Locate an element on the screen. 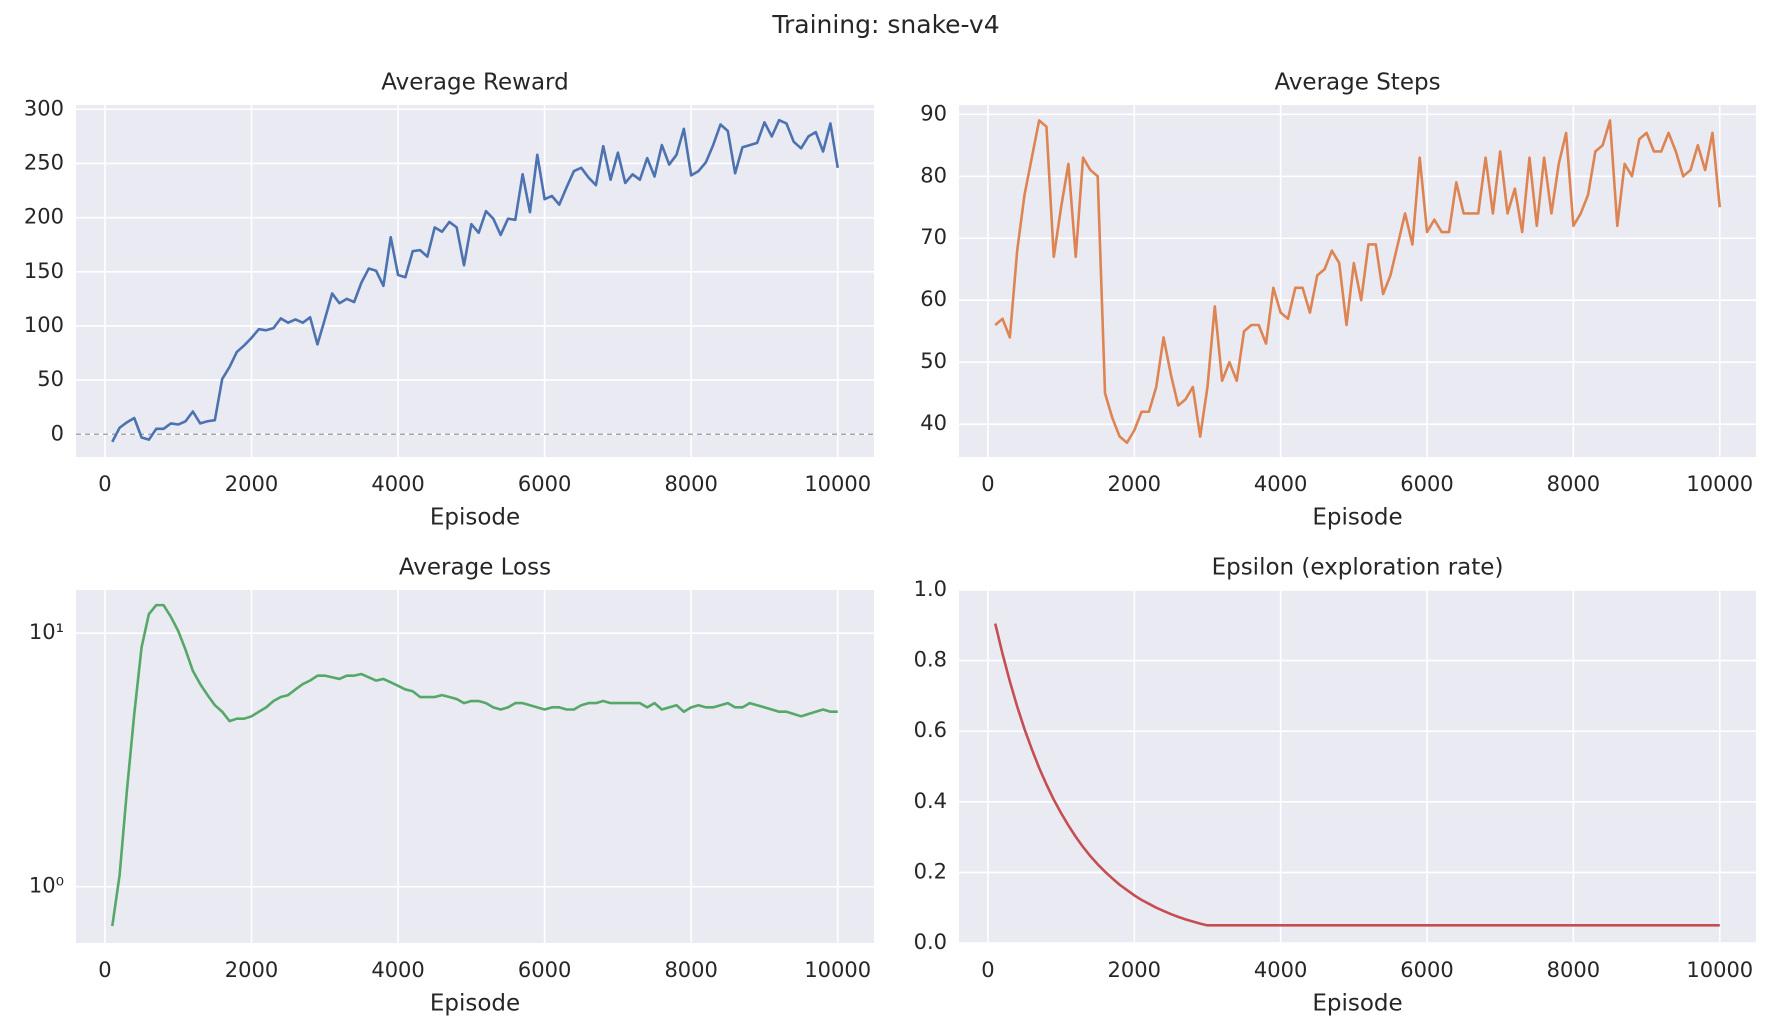 The height and width of the screenshot is (1032, 1773). y-tick-label: 40 is located at coordinates (933, 423).